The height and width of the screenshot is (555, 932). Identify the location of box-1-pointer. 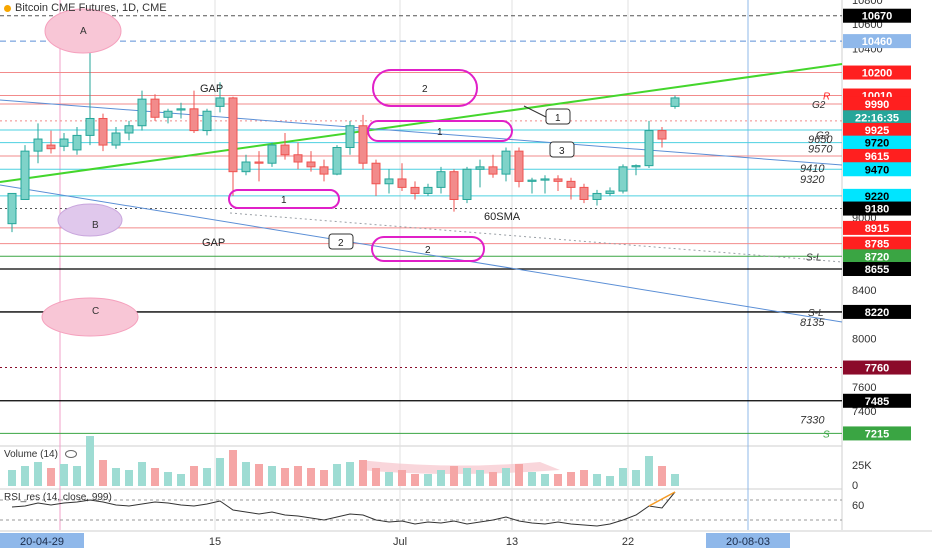
(535, 111).